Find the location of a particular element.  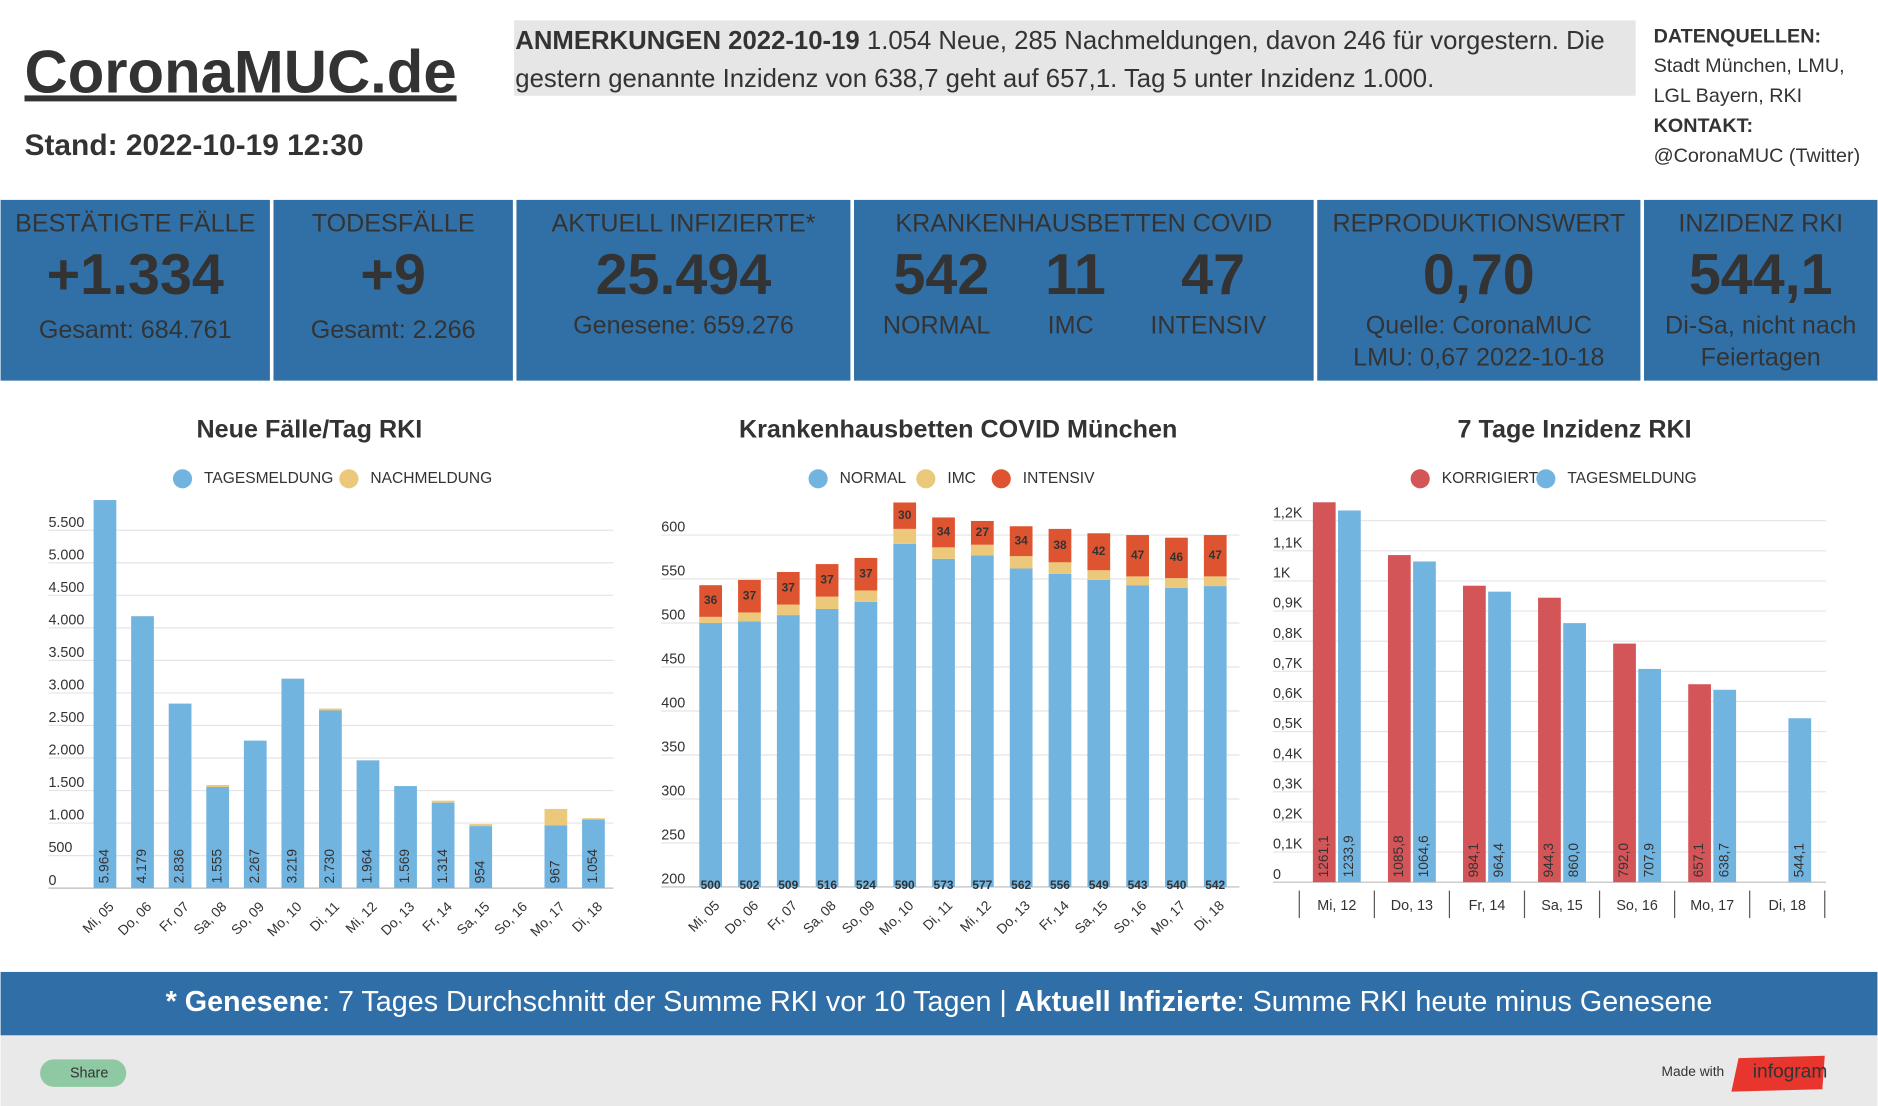

x-tick-label: Sa, 15 is located at coordinates (473, 918).